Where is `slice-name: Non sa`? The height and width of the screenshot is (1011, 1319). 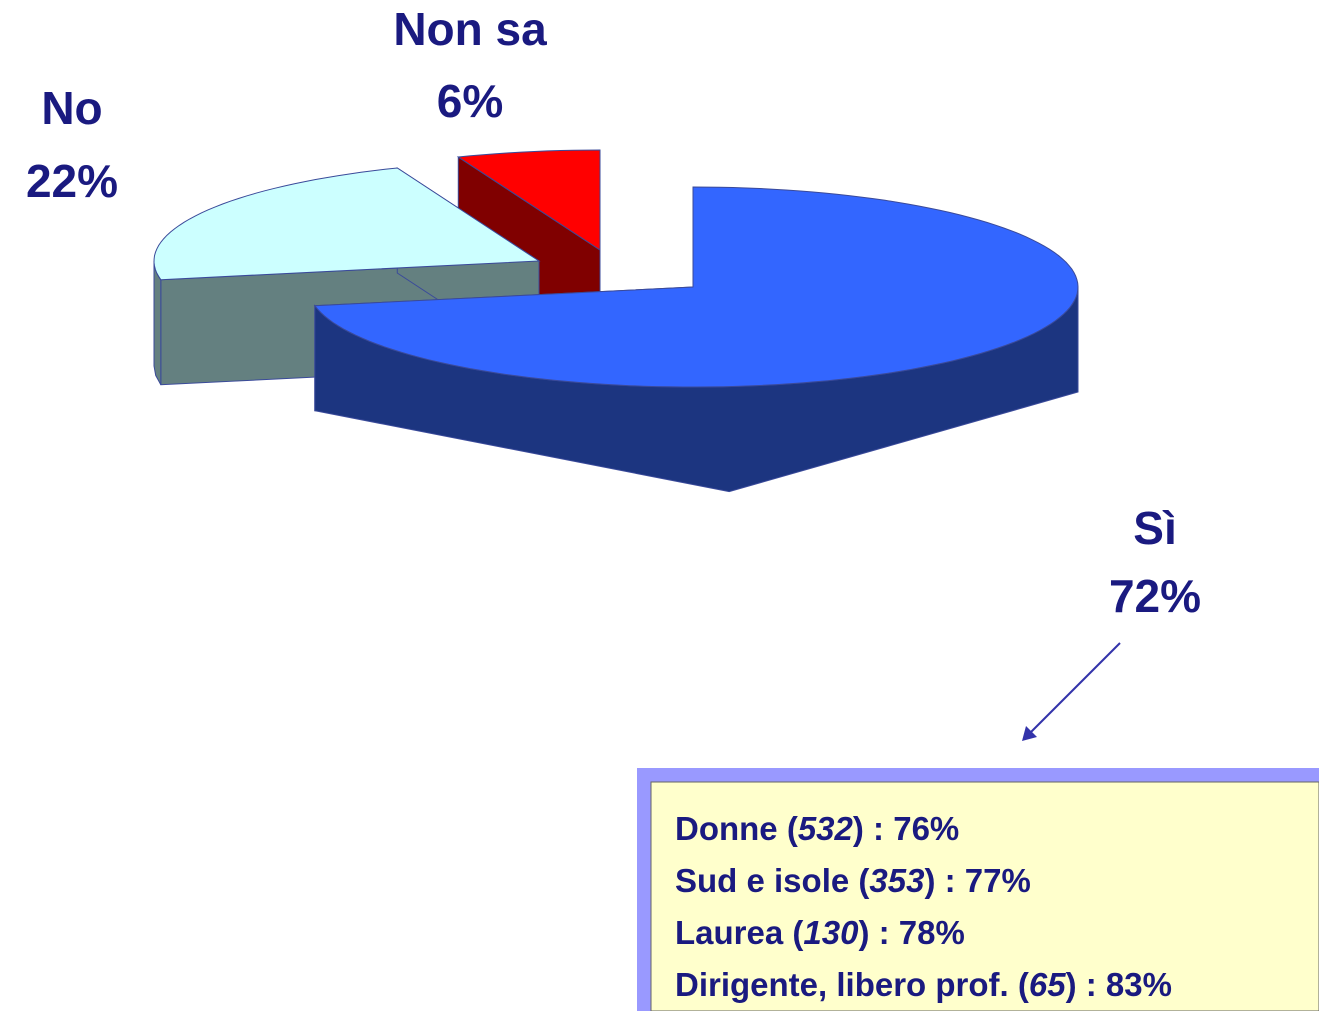
slice-name: Non sa is located at coordinates (470, 29).